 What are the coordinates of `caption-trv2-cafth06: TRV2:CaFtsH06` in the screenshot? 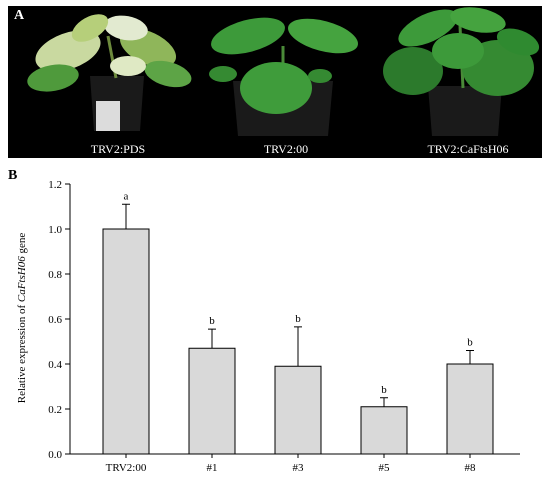 It's located at (468, 149).